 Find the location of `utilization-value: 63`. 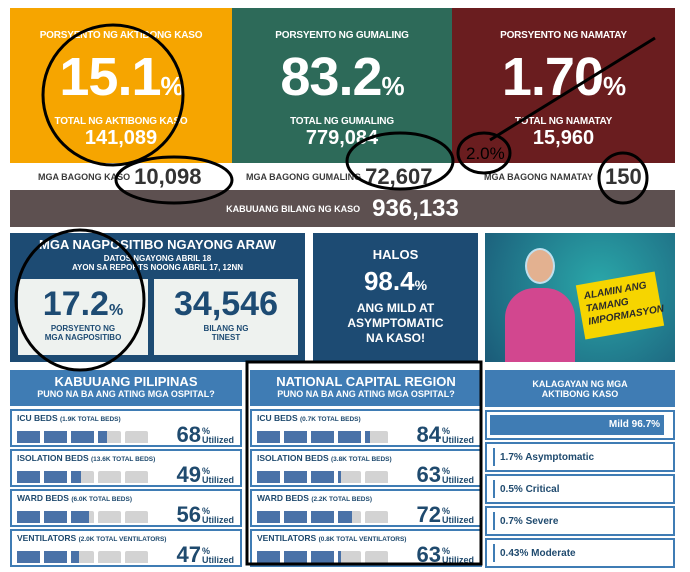

utilization-value: 63 is located at coordinates (428, 554).